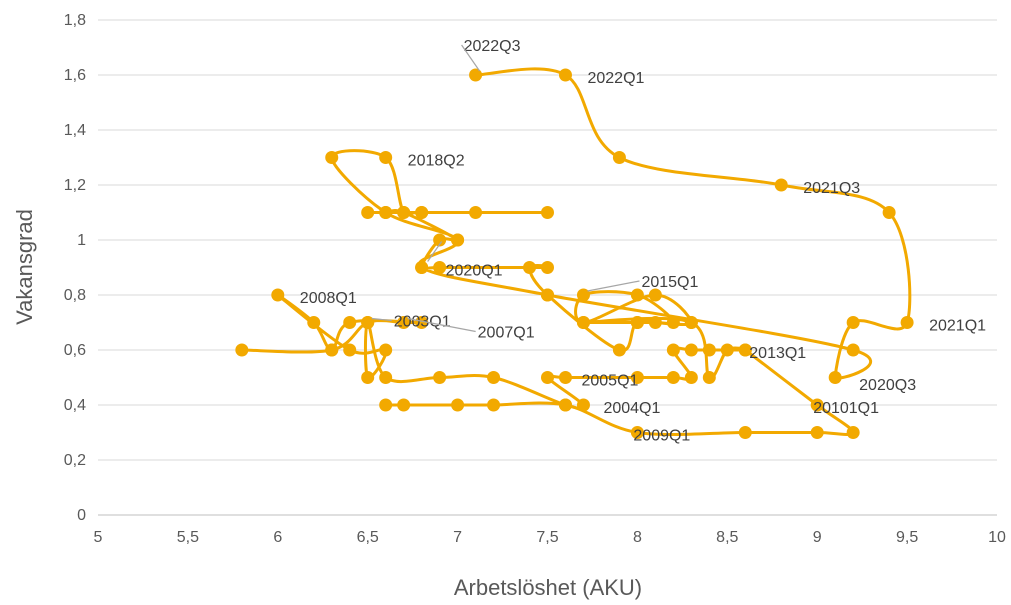 The image size is (1011, 605). What do you see at coordinates (368, 537) in the screenshot?
I see `x-tick-label: 6,5` at bounding box center [368, 537].